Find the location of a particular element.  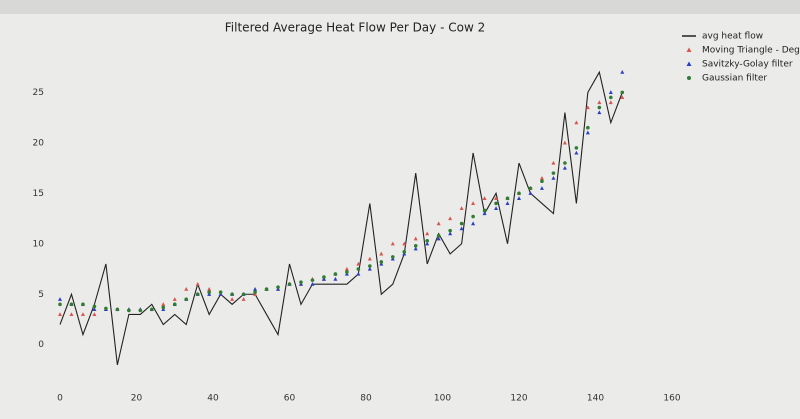

x-tick-label: 160 is located at coordinates (671, 399).